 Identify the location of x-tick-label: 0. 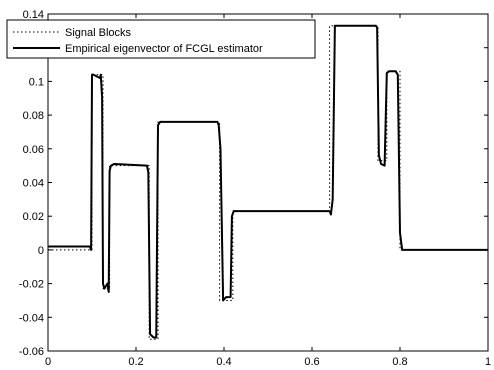
(48, 362).